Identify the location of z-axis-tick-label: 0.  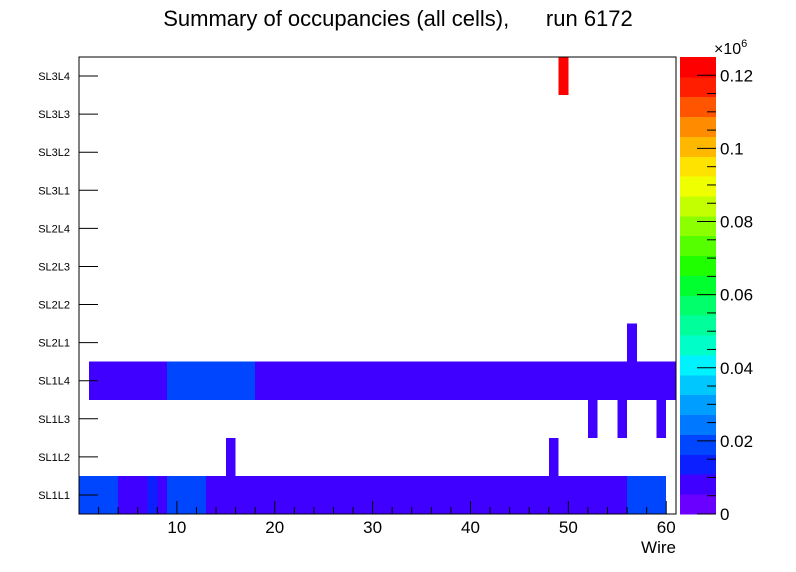
(724, 514).